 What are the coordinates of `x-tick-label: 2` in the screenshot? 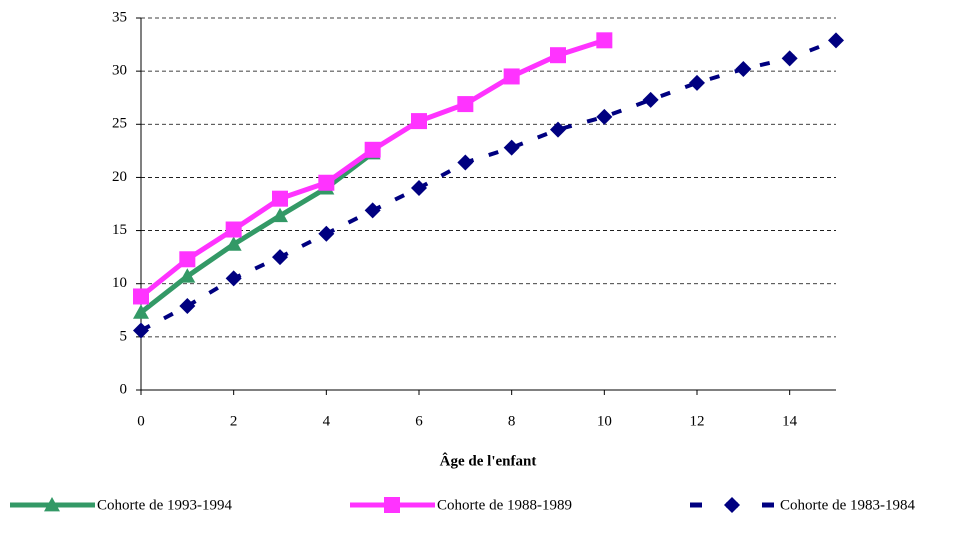 It's located at (234, 421).